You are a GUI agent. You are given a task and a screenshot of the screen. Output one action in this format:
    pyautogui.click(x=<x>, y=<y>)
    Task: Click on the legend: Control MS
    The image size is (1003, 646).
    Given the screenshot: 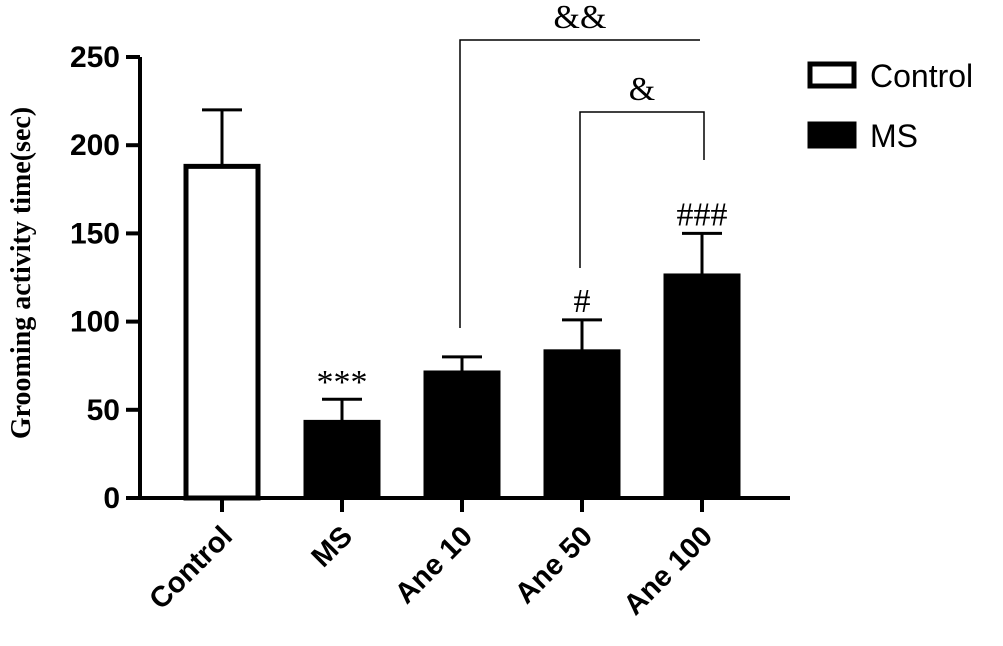 What is the action you would take?
    pyautogui.click(x=890, y=106)
    